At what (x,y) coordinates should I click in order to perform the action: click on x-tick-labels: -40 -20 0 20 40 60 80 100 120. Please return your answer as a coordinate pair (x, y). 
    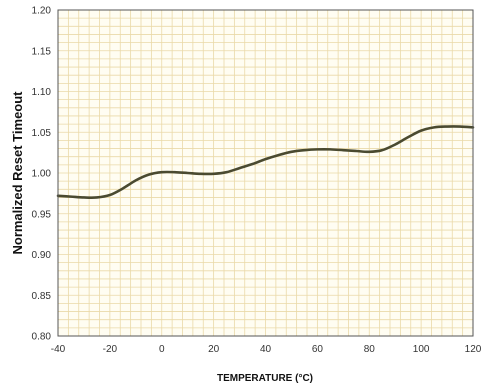
    Looking at the image, I should click on (266, 349).